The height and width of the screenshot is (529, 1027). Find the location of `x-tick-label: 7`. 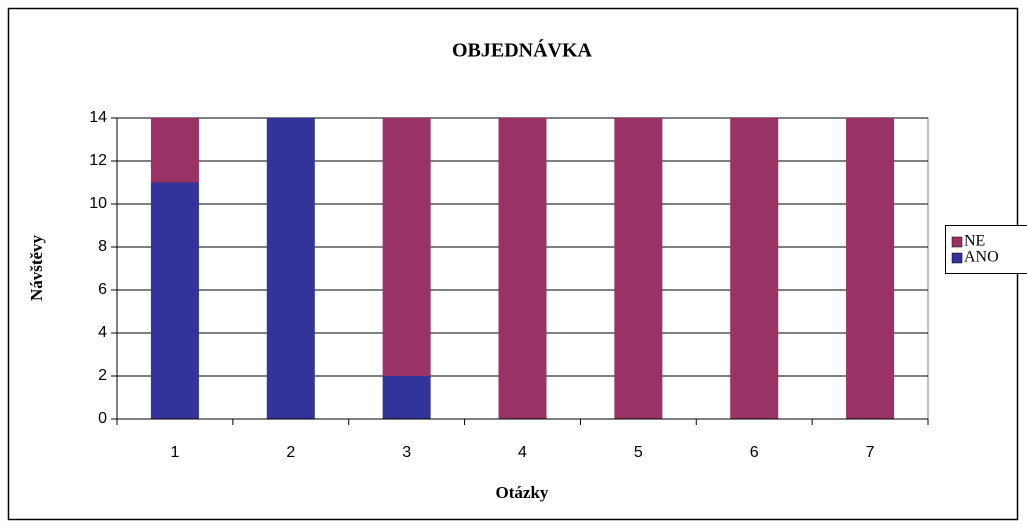

x-tick-label: 7 is located at coordinates (870, 452).